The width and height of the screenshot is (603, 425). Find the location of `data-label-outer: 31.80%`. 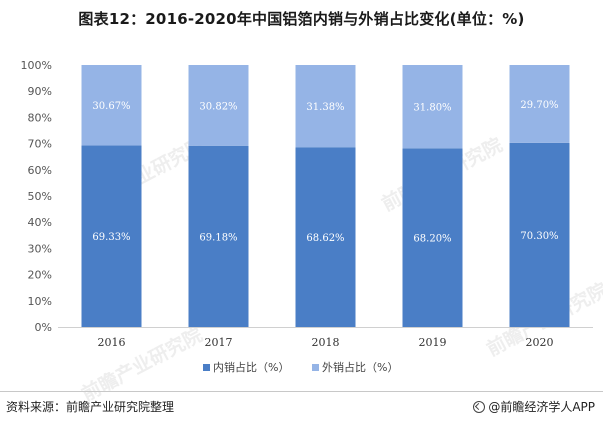

data-label-outer: 31.80% is located at coordinates (432, 108).